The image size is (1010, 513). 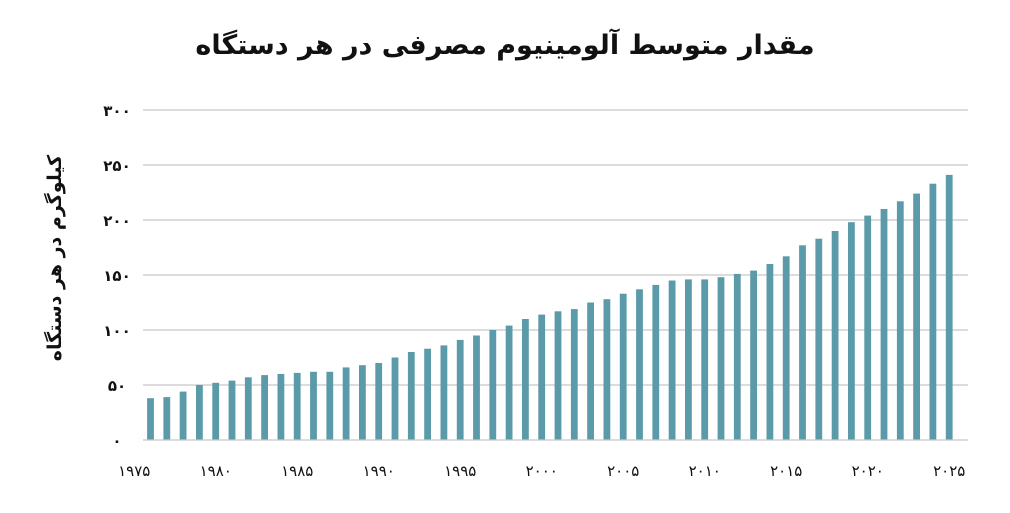 I want to click on y-tick-label: ۲۰۰, so click(x=116, y=221).